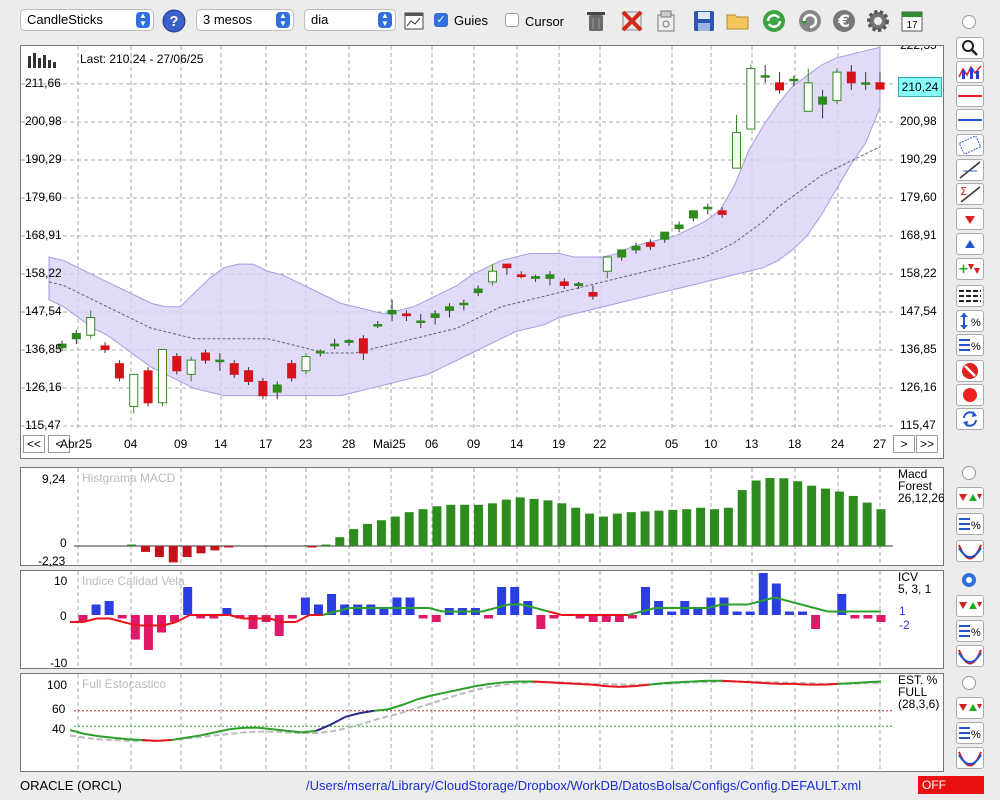 This screenshot has width=1000, height=800. What do you see at coordinates (969, 683) in the screenshot?
I see `stoch-panel-radio` at bounding box center [969, 683].